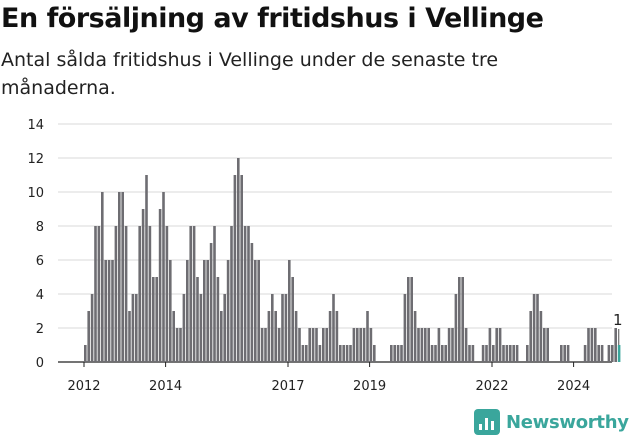  I want to click on annotations: 1, so click(618, 328).